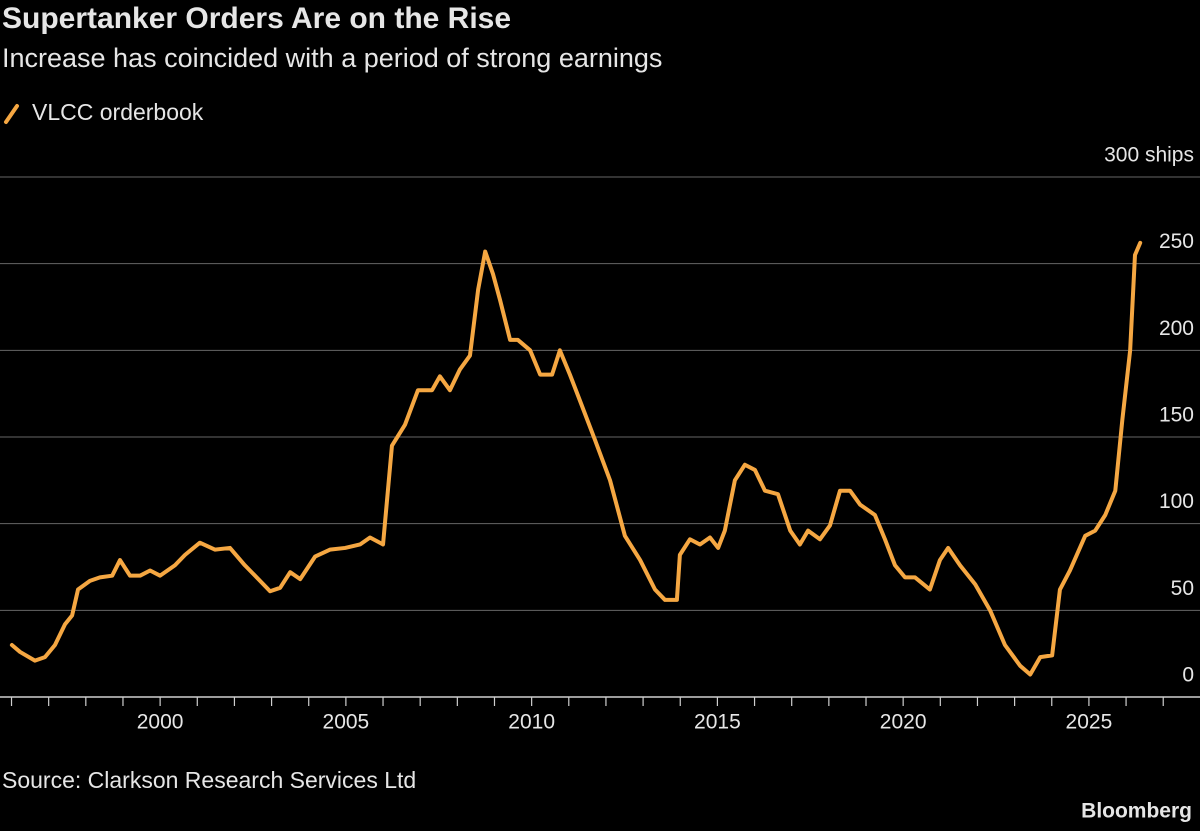  Describe the element at coordinates (209, 780) in the screenshot. I see `source-note: Source: Clarkson Research Services Ltd` at that location.